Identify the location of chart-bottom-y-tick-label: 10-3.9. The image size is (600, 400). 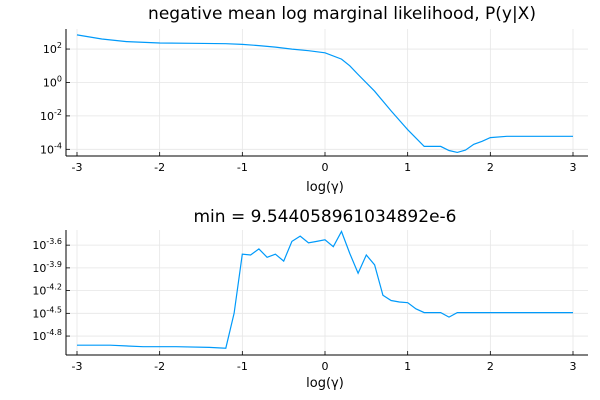
(47, 267).